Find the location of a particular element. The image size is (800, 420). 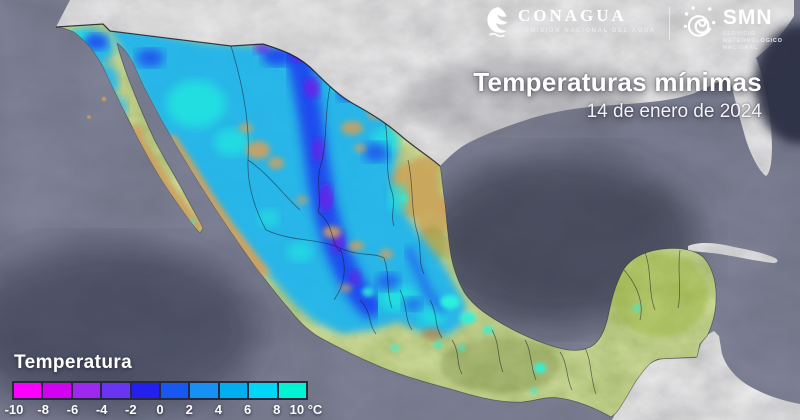

smn-logo: SMN SERVICIO METEOROLÓGICO NACIONAL is located at coordinates (733, 28).